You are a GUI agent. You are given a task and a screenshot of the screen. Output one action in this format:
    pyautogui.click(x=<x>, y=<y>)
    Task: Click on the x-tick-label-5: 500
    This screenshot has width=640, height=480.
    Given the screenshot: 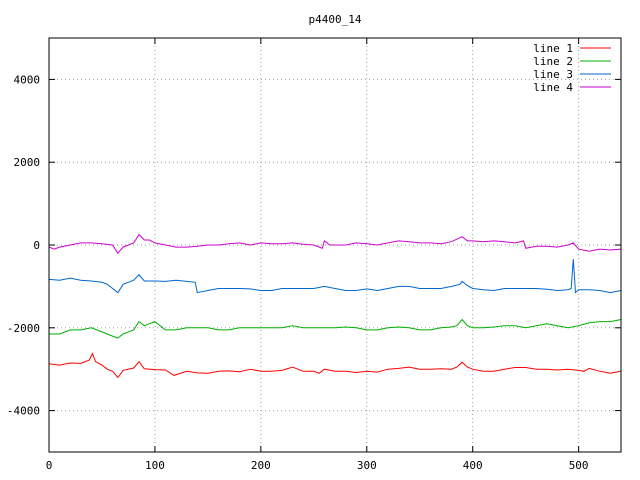 What is the action you would take?
    pyautogui.click(x=579, y=465)
    